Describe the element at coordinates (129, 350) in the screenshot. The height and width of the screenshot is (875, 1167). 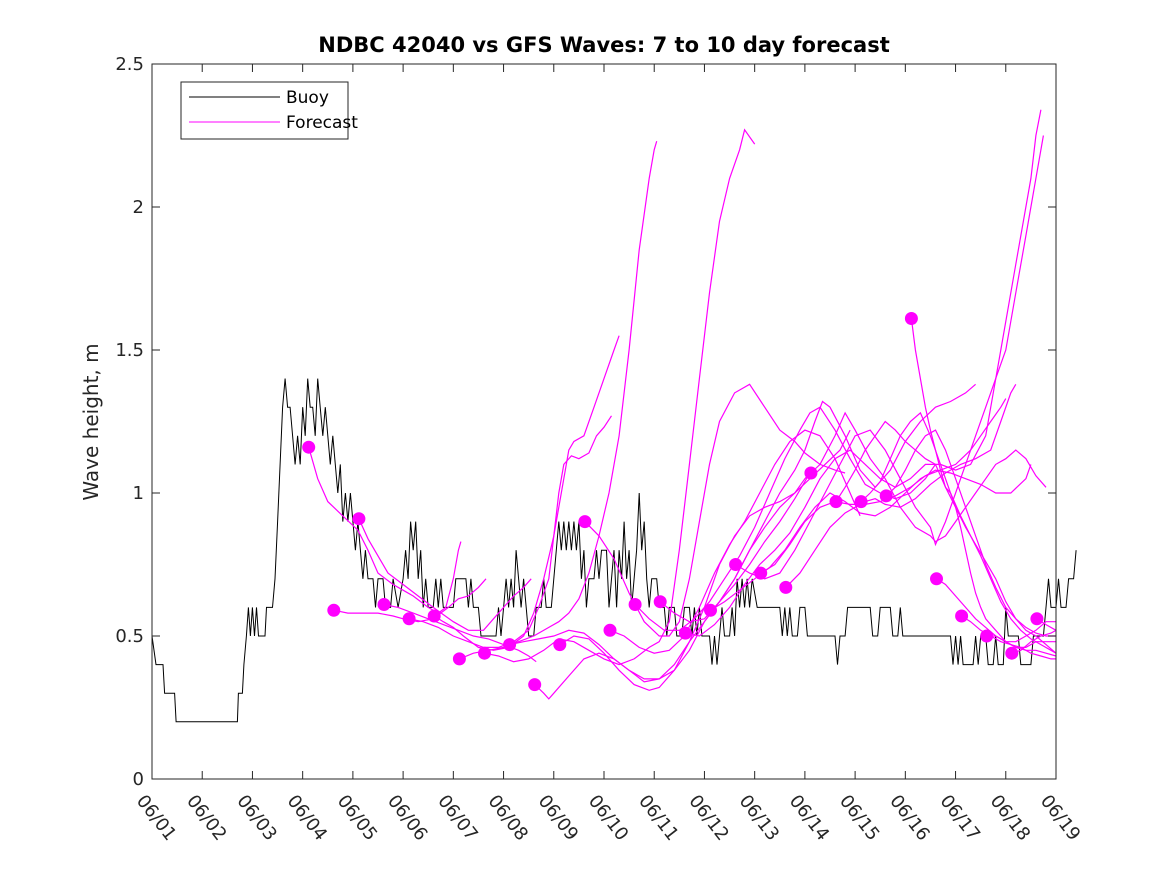
I see `y-tick-label-3: 1.5` at that location.